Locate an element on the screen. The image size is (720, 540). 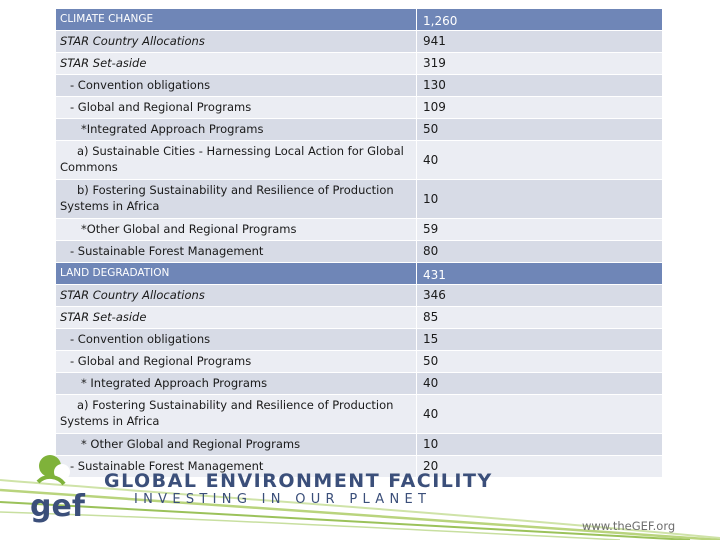
row-value: 15 is located at coordinates (539, 339).